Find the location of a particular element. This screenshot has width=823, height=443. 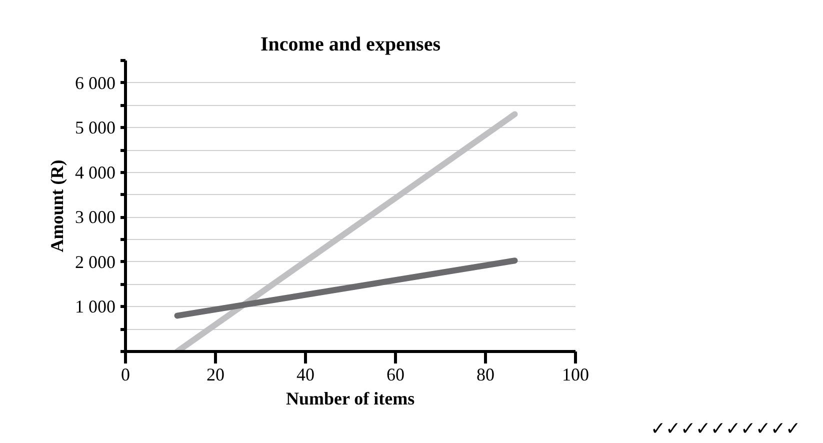

x-tick-label: 60 is located at coordinates (395, 374).